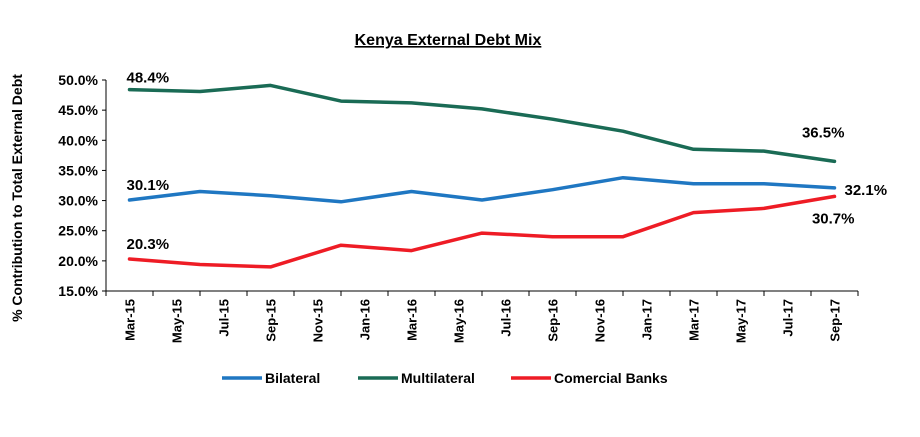  I want to click on x-tick-label: Jul-15, so click(224, 318).